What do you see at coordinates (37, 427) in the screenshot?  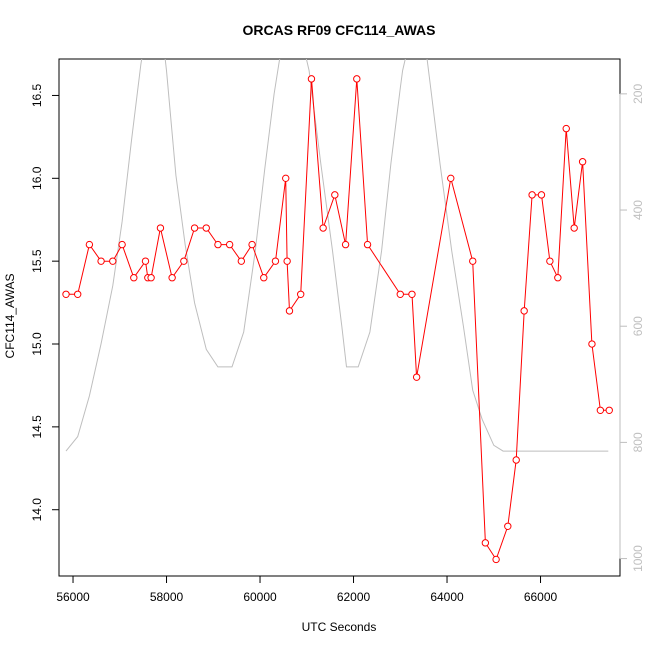 I see `y-tick-label: 14.5` at bounding box center [37, 427].